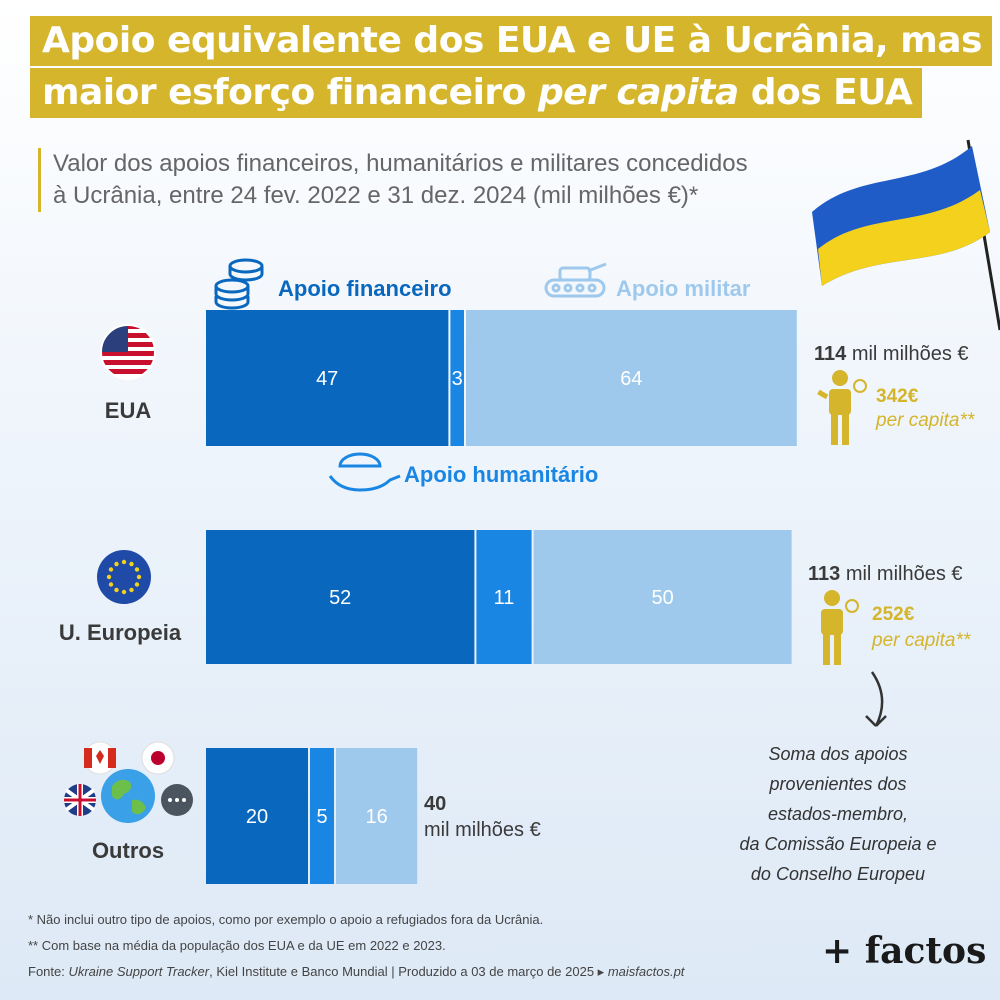  What do you see at coordinates (837, 784) in the screenshot?
I see `eu-note-line: provenientes dos` at bounding box center [837, 784].